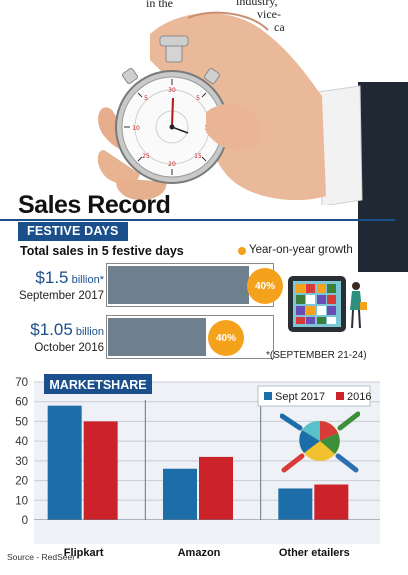  Describe the element at coordinates (242, 251) in the screenshot. I see `growth-legend-dot` at that location.